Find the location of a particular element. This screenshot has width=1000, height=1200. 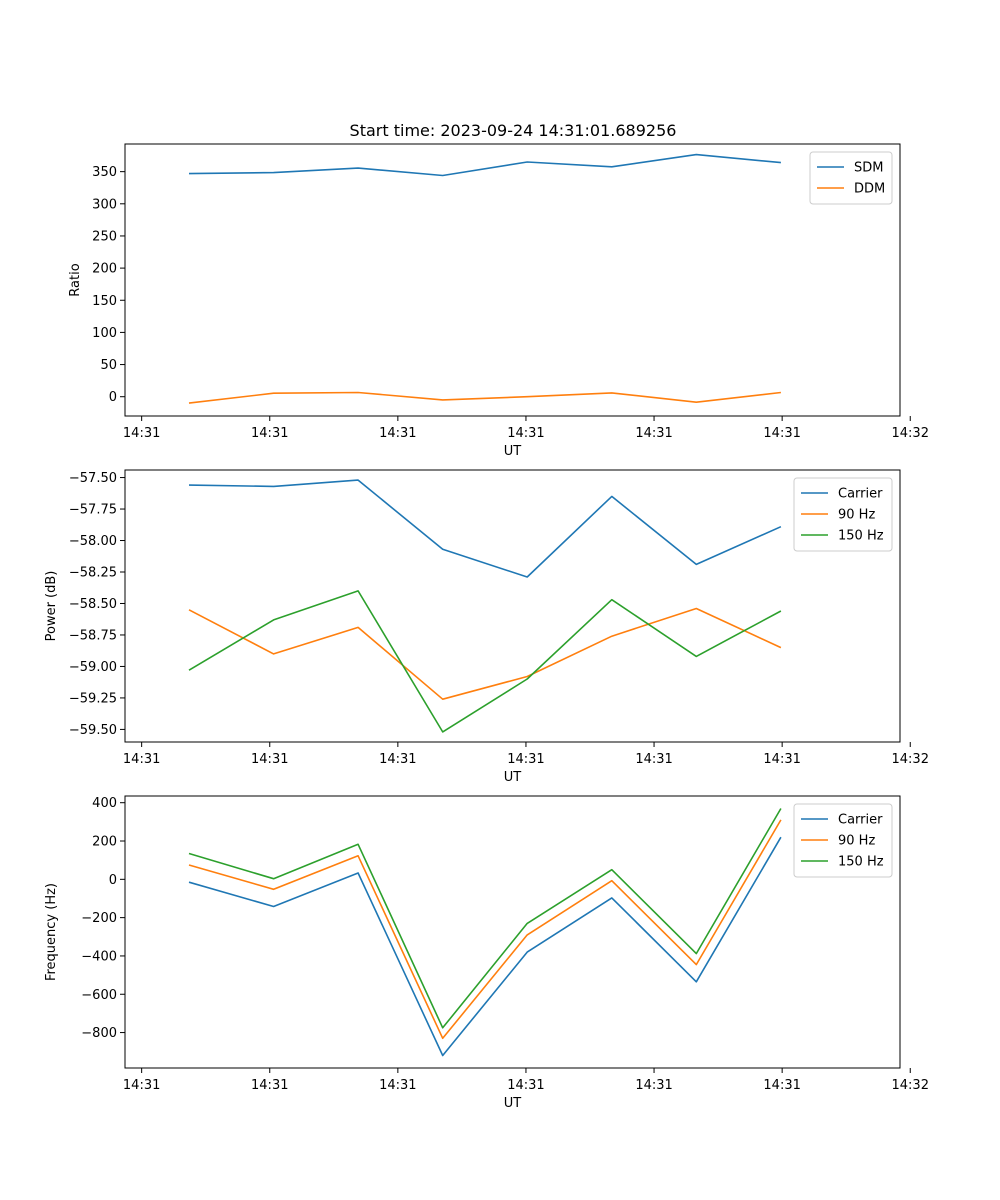

y-tick-label: −200 is located at coordinates (99, 918).